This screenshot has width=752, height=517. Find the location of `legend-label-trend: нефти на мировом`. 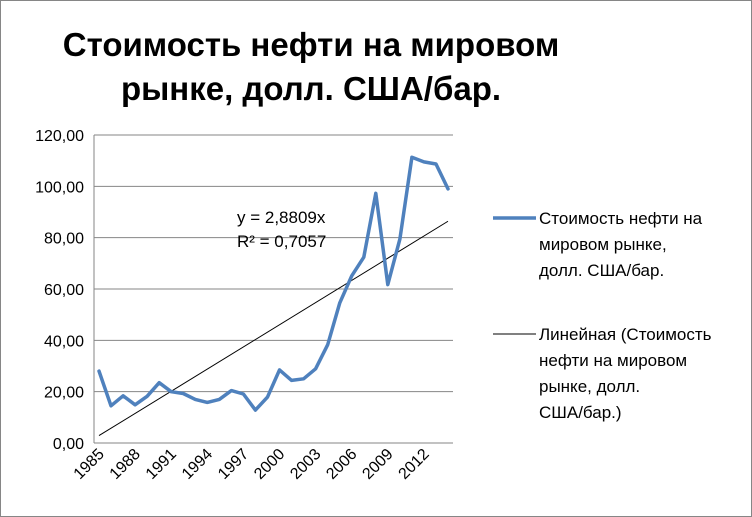

legend-label-trend: нефти на мировом is located at coordinates (613, 360).